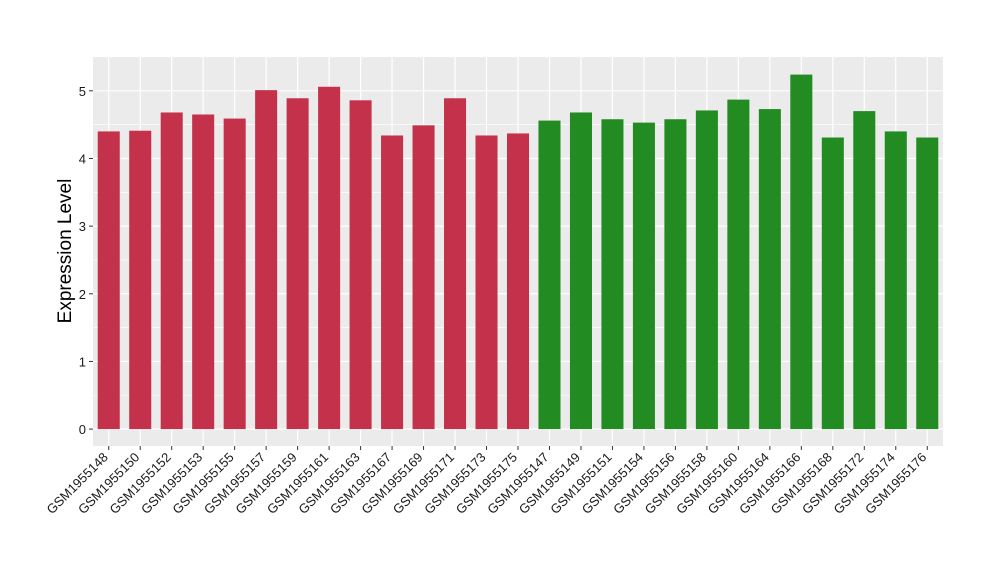 This screenshot has width=1000, height=580. I want to click on bar-GSM1955149, so click(580, 271).